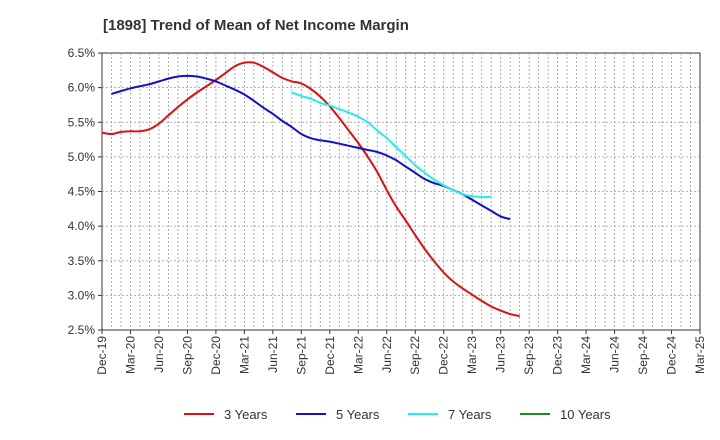 This screenshot has height=440, width=720. I want to click on x-tick-label: Jun-20, so click(159, 354).